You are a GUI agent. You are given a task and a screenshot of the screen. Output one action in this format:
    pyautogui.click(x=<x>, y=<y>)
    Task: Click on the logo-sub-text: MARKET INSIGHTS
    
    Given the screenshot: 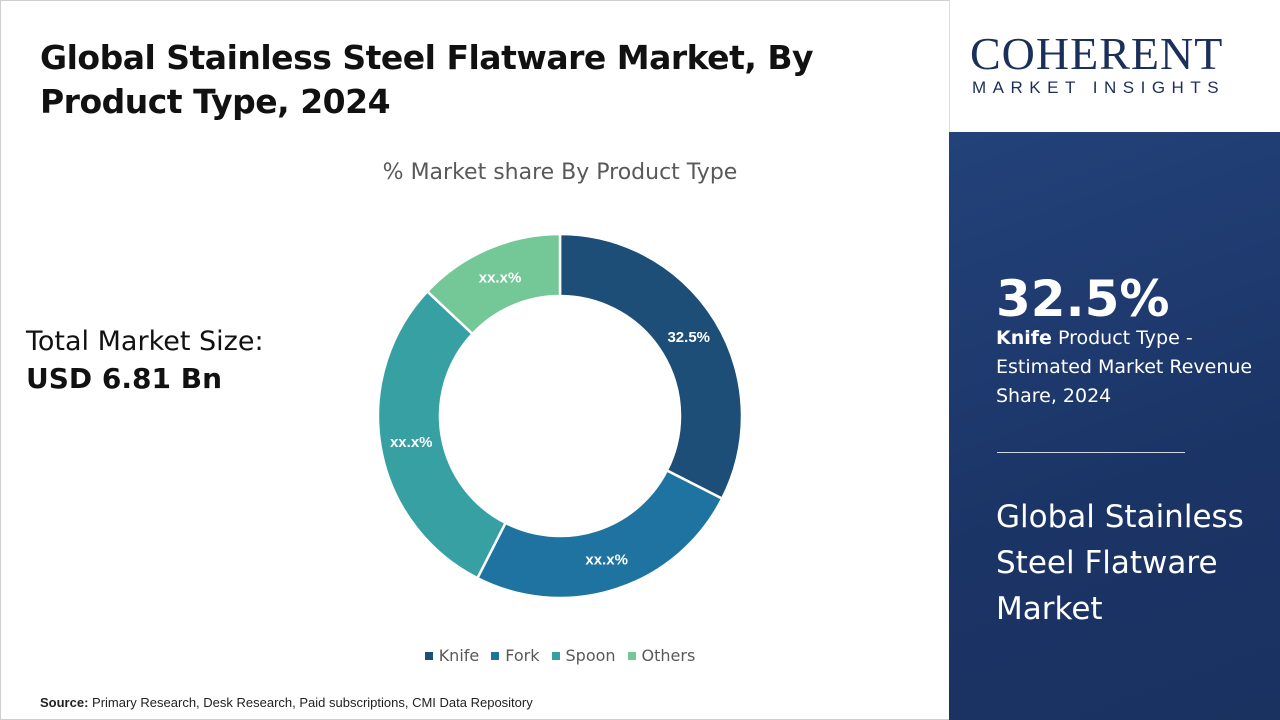 What is the action you would take?
    pyautogui.click(x=1099, y=87)
    